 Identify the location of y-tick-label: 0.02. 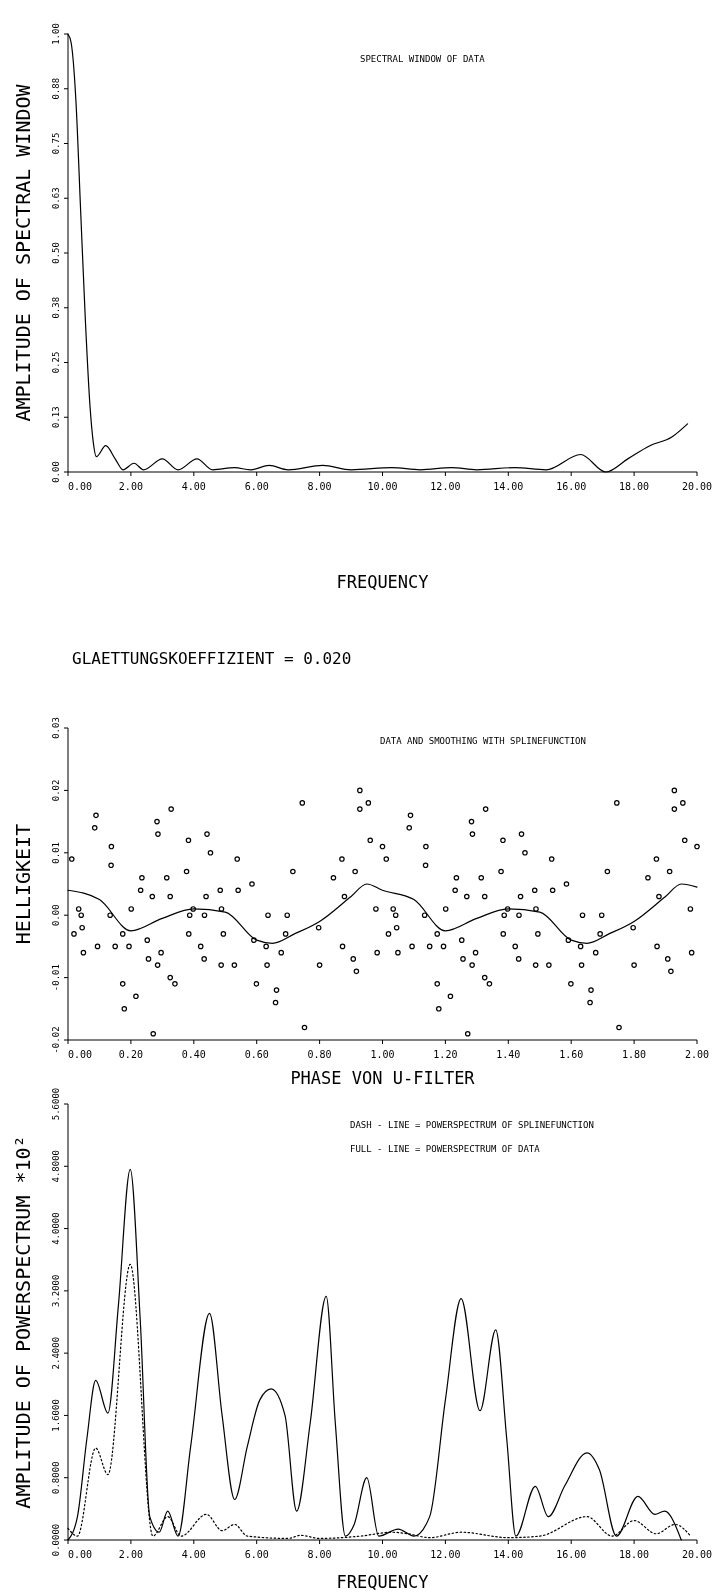
(56, 790).